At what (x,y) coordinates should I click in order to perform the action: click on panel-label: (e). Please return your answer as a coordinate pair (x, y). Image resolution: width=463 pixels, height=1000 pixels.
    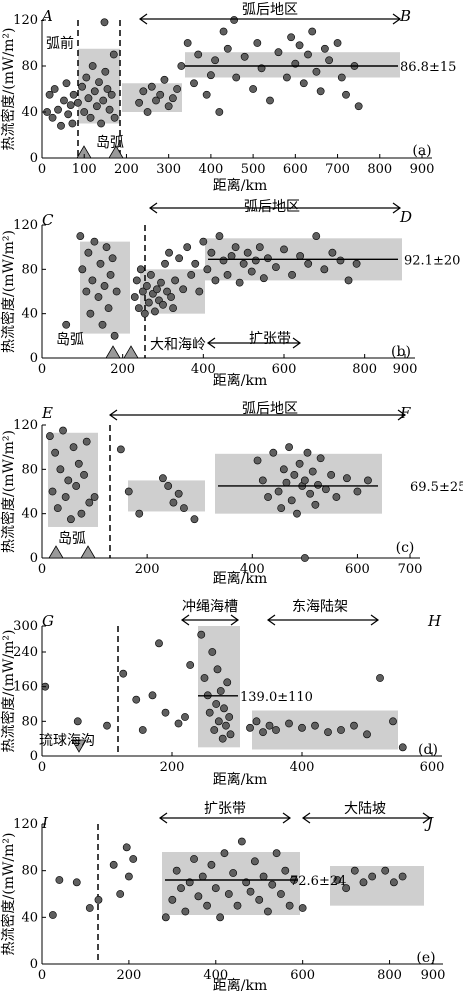
    Looking at the image, I should click on (425, 958).